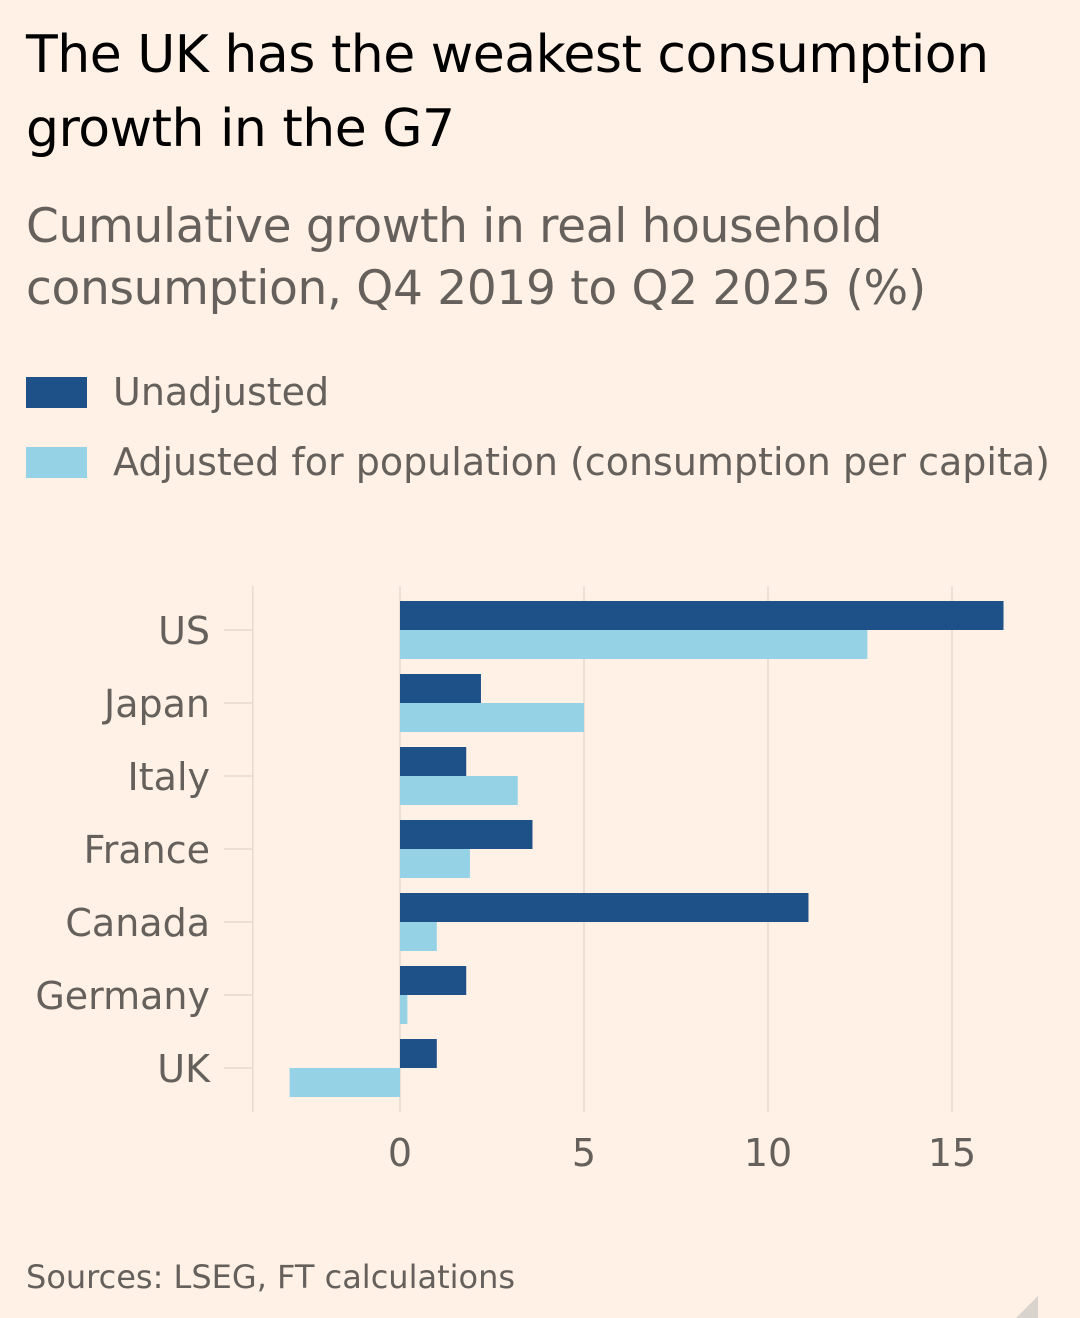  I want to click on x-tick-label: 5, so click(584, 1153).